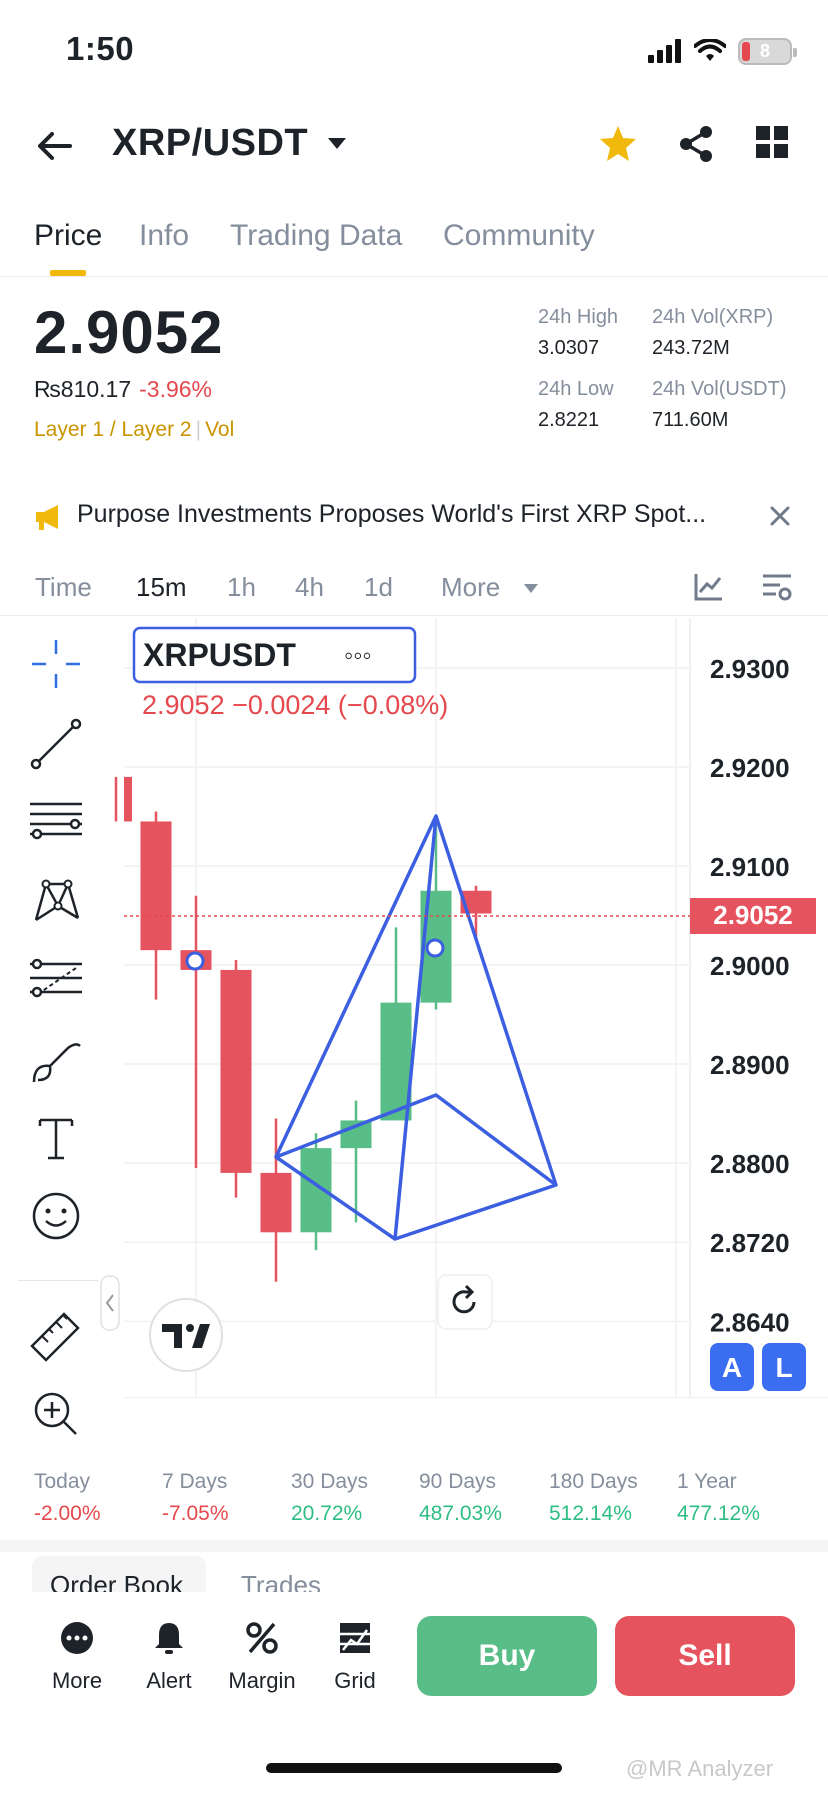 The width and height of the screenshot is (828, 1793). Describe the element at coordinates (56, 982) in the screenshot. I see `fib-icon` at that location.